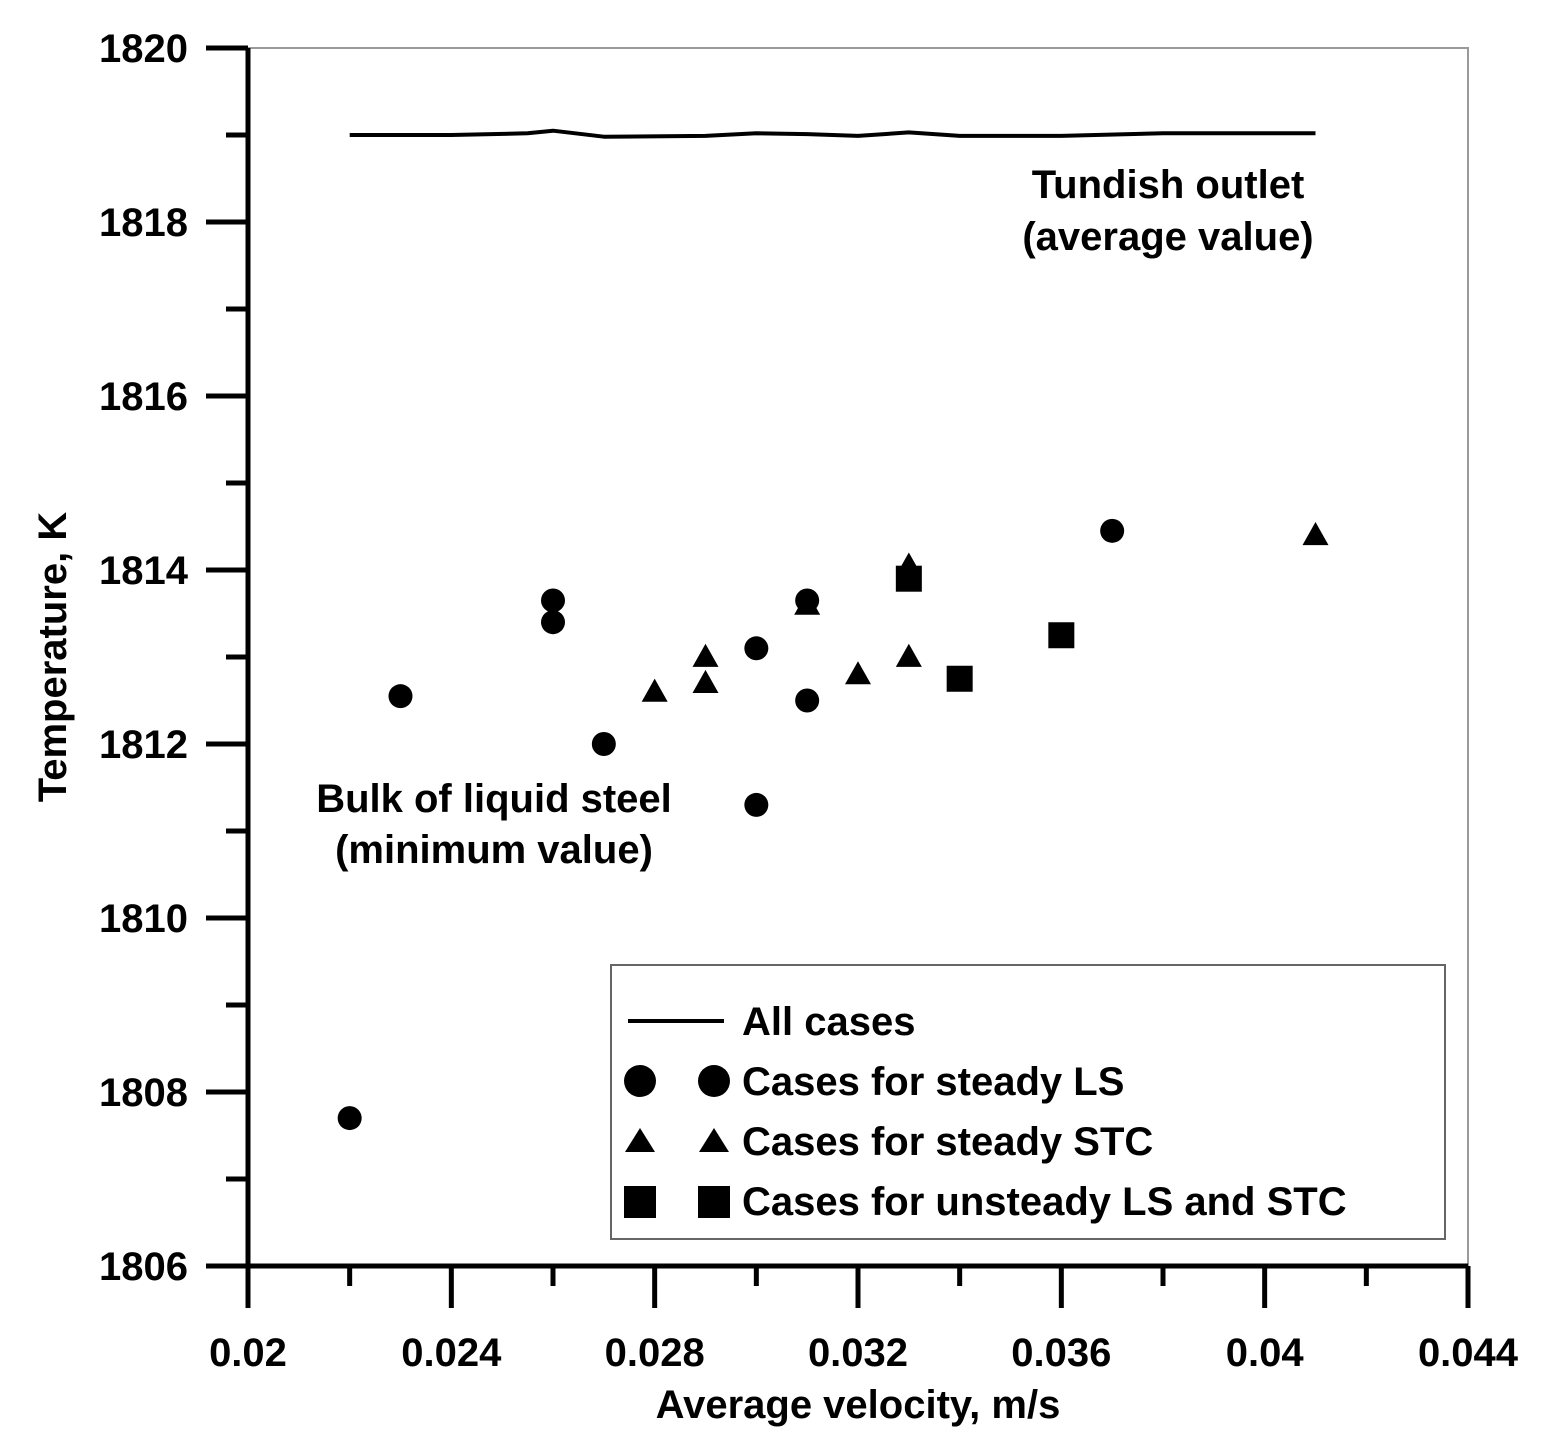 Image resolution: width=1547 pixels, height=1451 pixels. I want to click on y-tick-label: 1818, so click(143, 223).